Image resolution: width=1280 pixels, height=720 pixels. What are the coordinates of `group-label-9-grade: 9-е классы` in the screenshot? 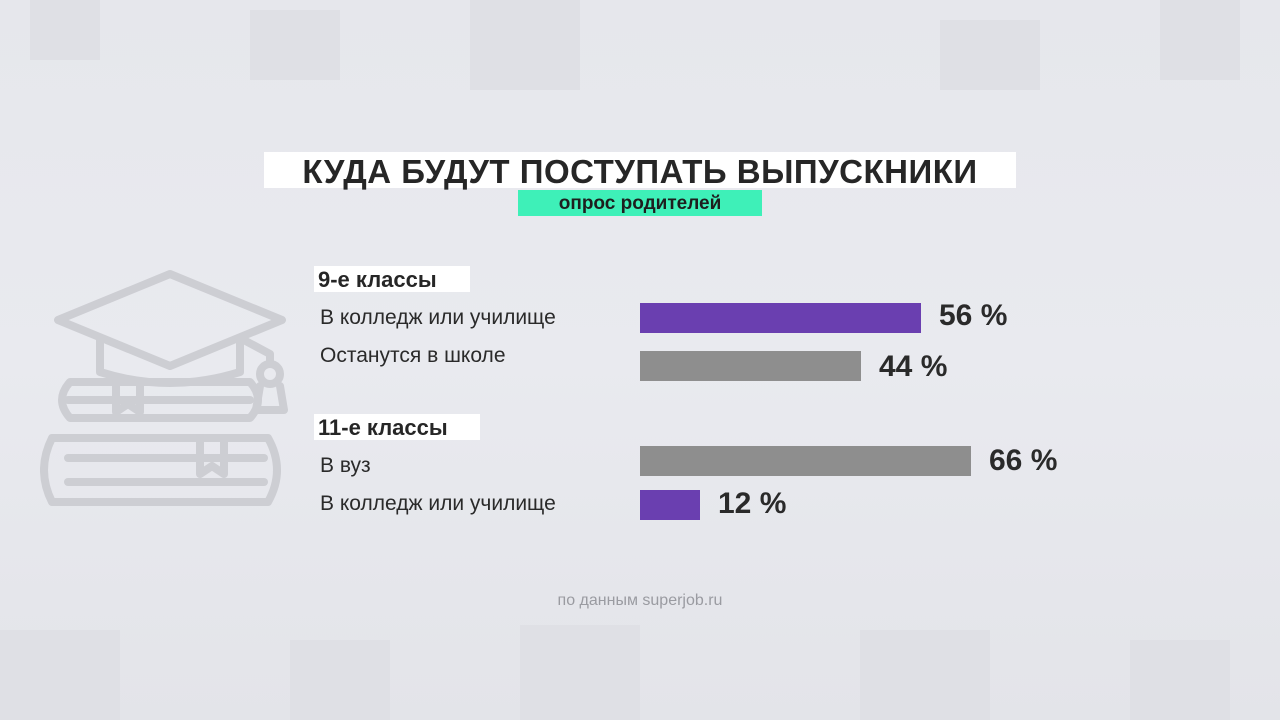 It's located at (392, 279).